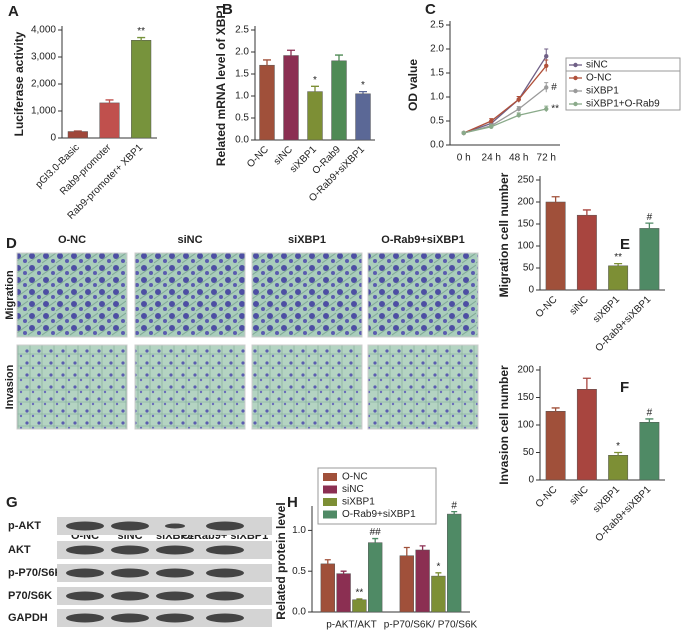 The image size is (682, 638). I want to click on y-tick-label: 2.5, so click(242, 30).